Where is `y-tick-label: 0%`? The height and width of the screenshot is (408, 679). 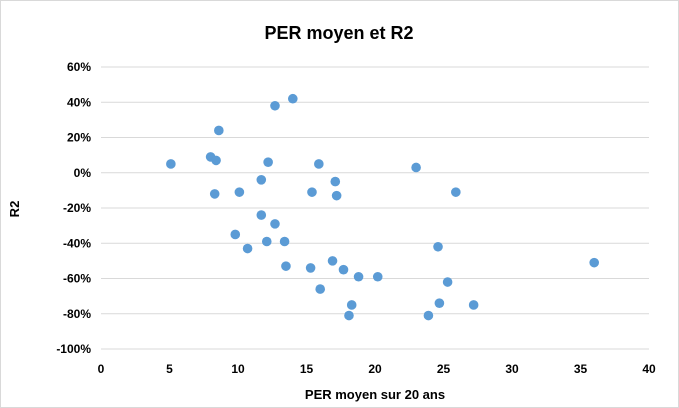
y-tick-label: 0% is located at coordinates (83, 173).